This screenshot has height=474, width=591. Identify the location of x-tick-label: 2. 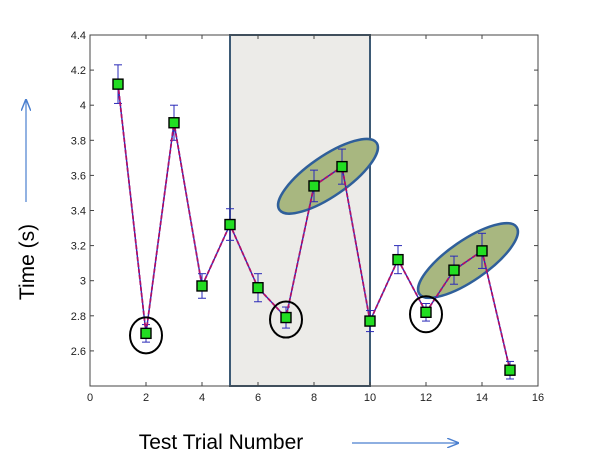
(146, 398).